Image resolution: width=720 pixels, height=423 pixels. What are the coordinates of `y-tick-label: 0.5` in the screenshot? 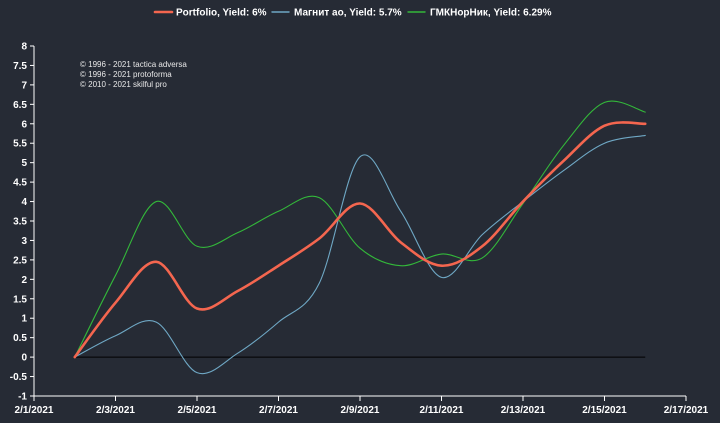 It's located at (20, 338).